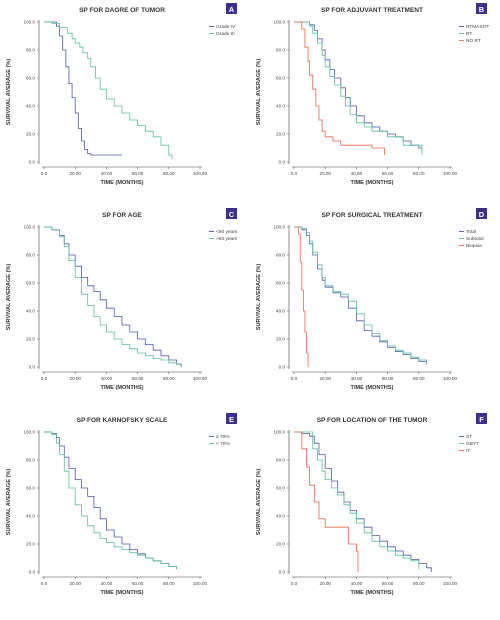 The image size is (500, 620). What do you see at coordinates (122, 10) in the screenshot?
I see `chart-title: SP FOR DAGRE OF TUMOR` at bounding box center [122, 10].